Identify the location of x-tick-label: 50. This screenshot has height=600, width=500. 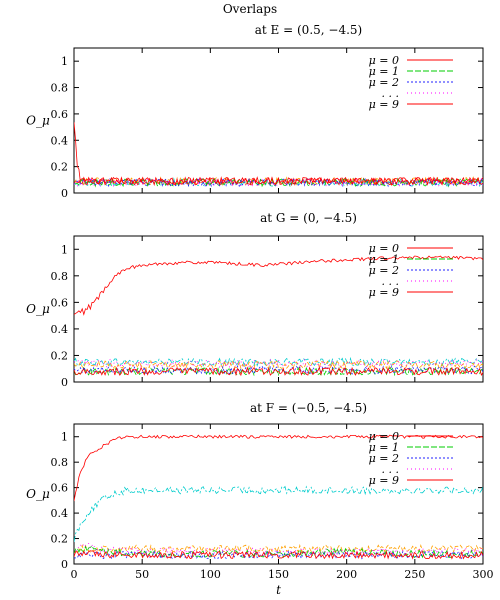
(142, 574).